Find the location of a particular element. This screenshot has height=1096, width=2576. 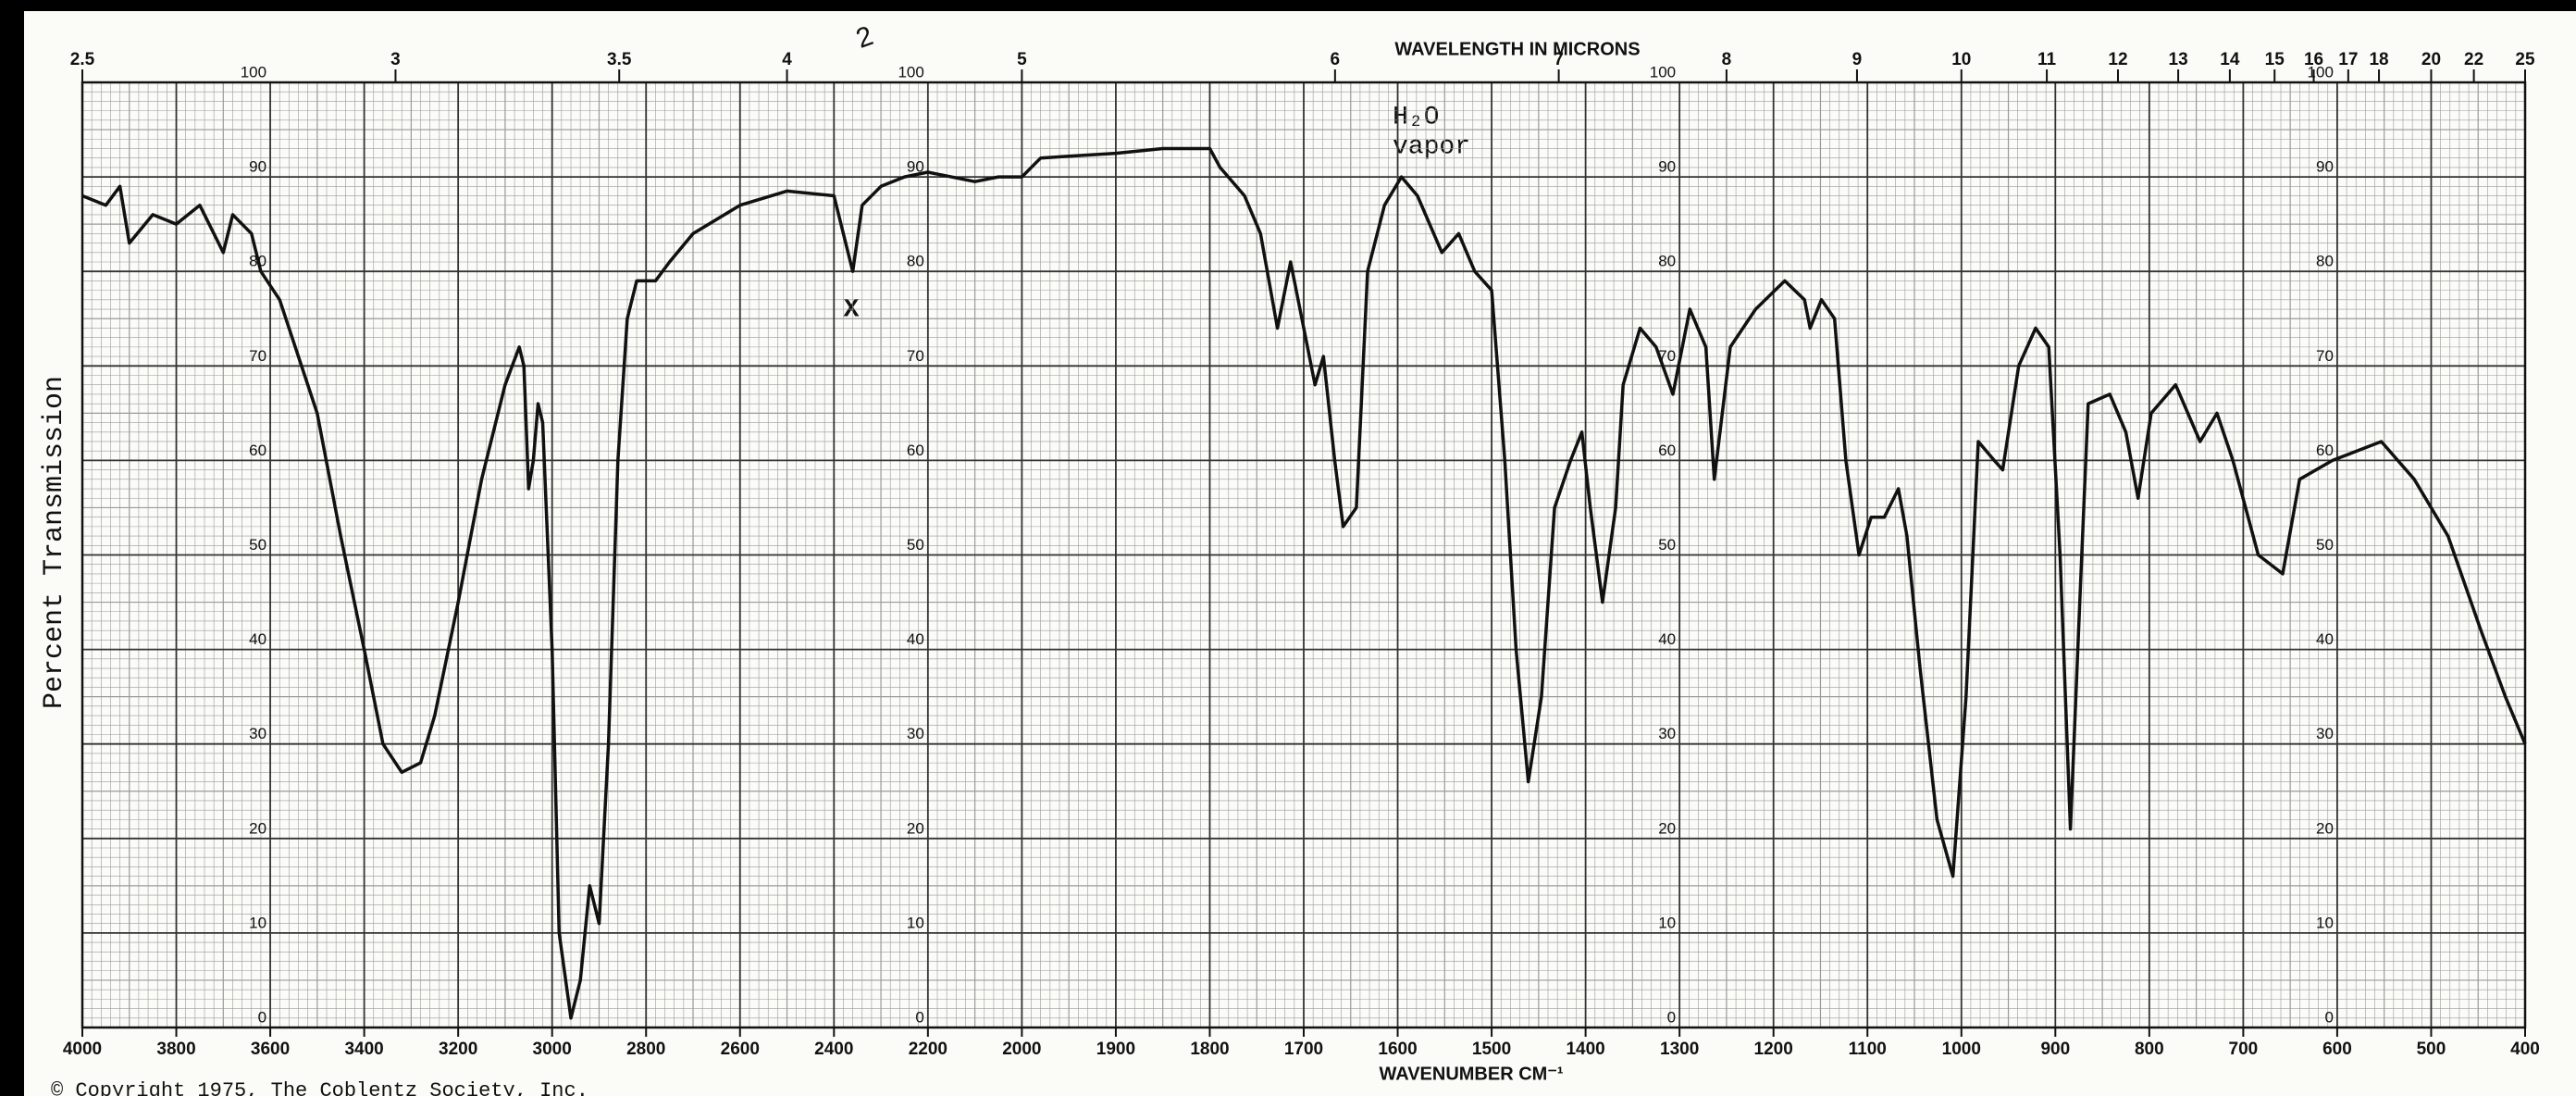

x-tick-label: 3000 is located at coordinates (553, 1049).